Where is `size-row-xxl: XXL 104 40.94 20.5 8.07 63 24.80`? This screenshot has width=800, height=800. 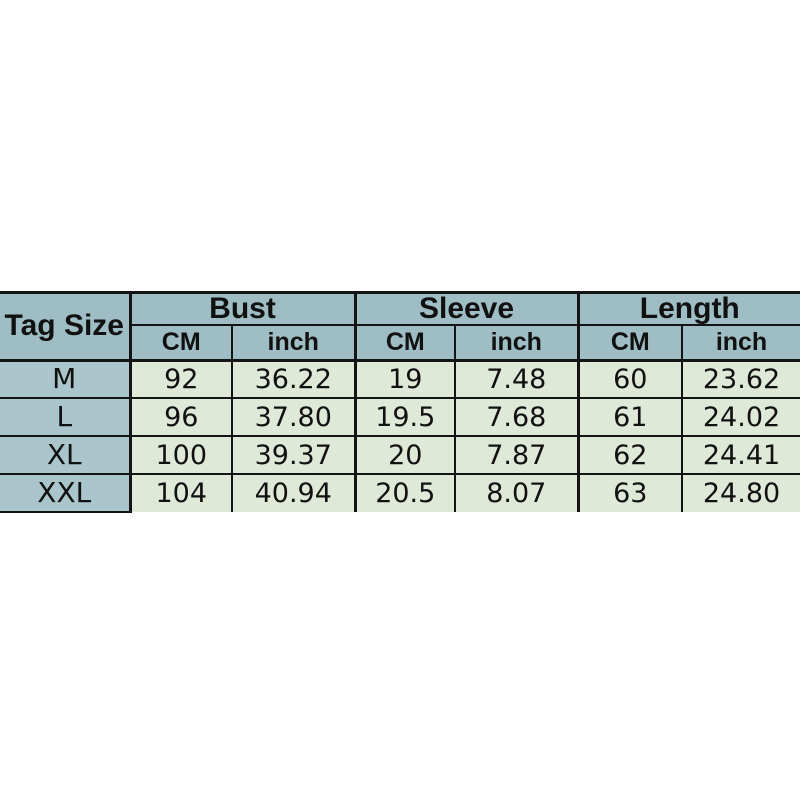
size-row-xxl: XXL 104 40.94 20.5 8.07 63 24.80 is located at coordinates (400, 493).